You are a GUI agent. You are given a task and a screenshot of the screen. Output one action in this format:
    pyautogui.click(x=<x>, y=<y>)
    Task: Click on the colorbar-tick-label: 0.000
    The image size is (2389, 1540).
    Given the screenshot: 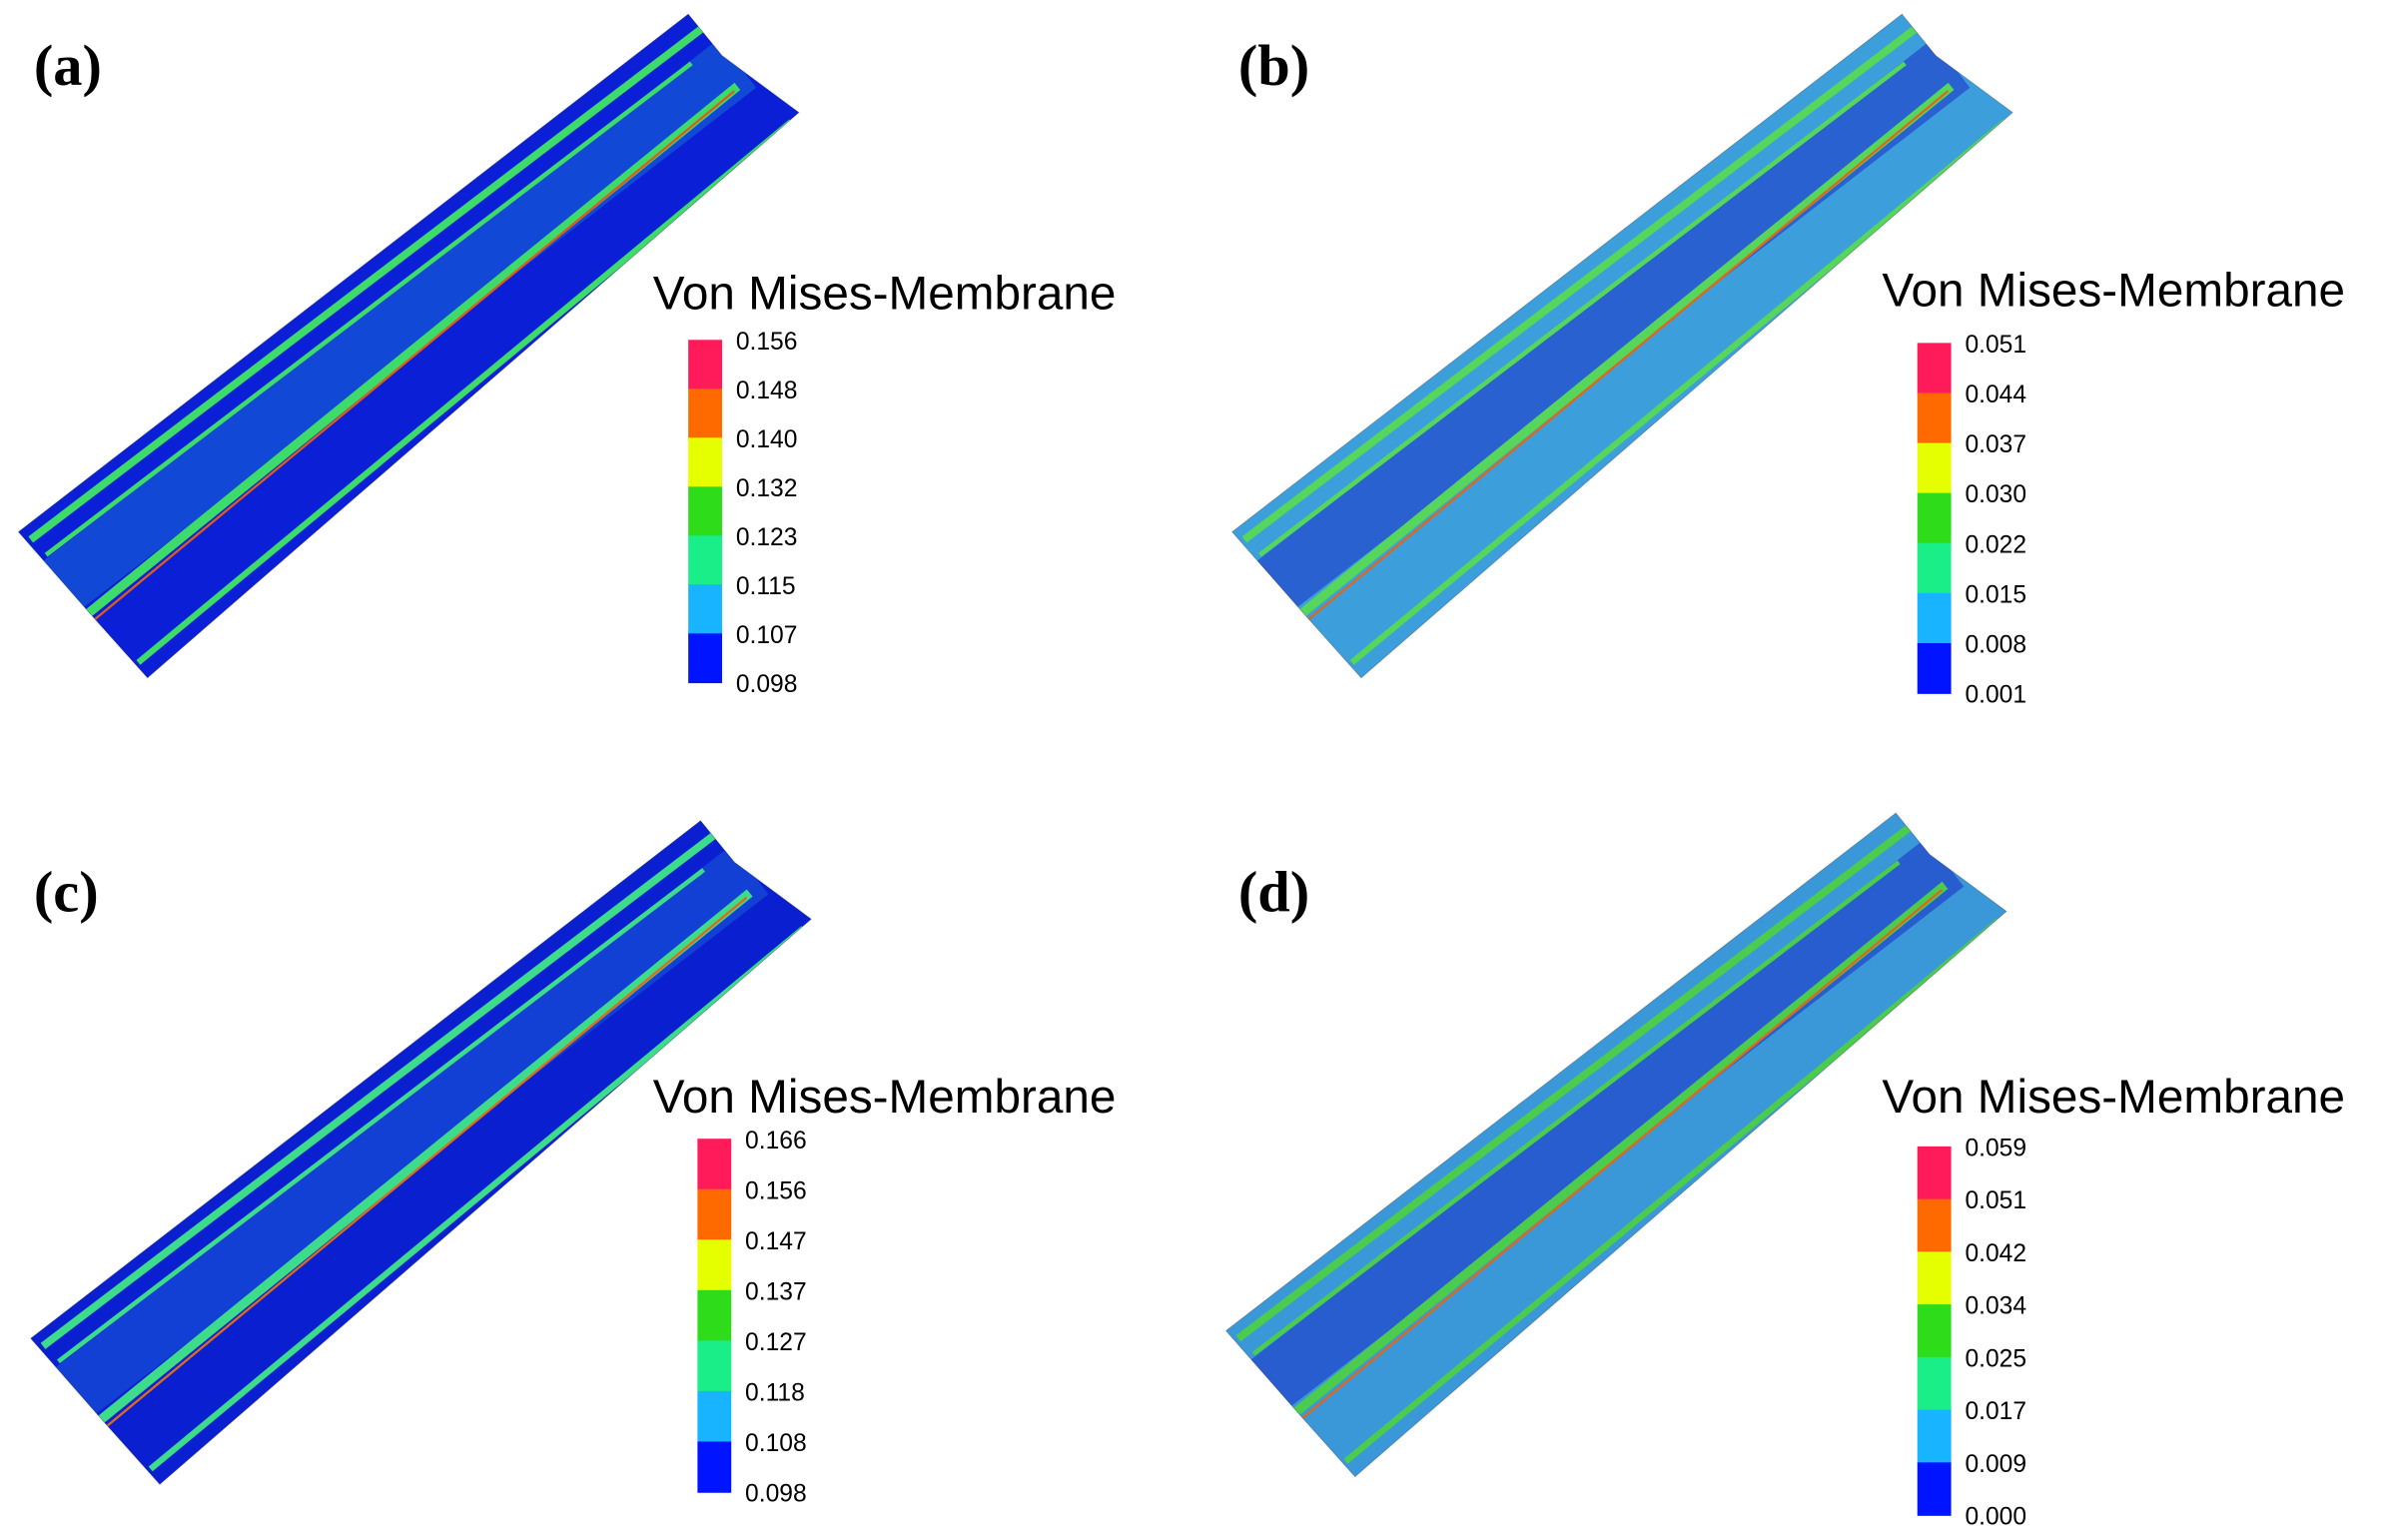 What is the action you would take?
    pyautogui.click(x=1995, y=1518)
    